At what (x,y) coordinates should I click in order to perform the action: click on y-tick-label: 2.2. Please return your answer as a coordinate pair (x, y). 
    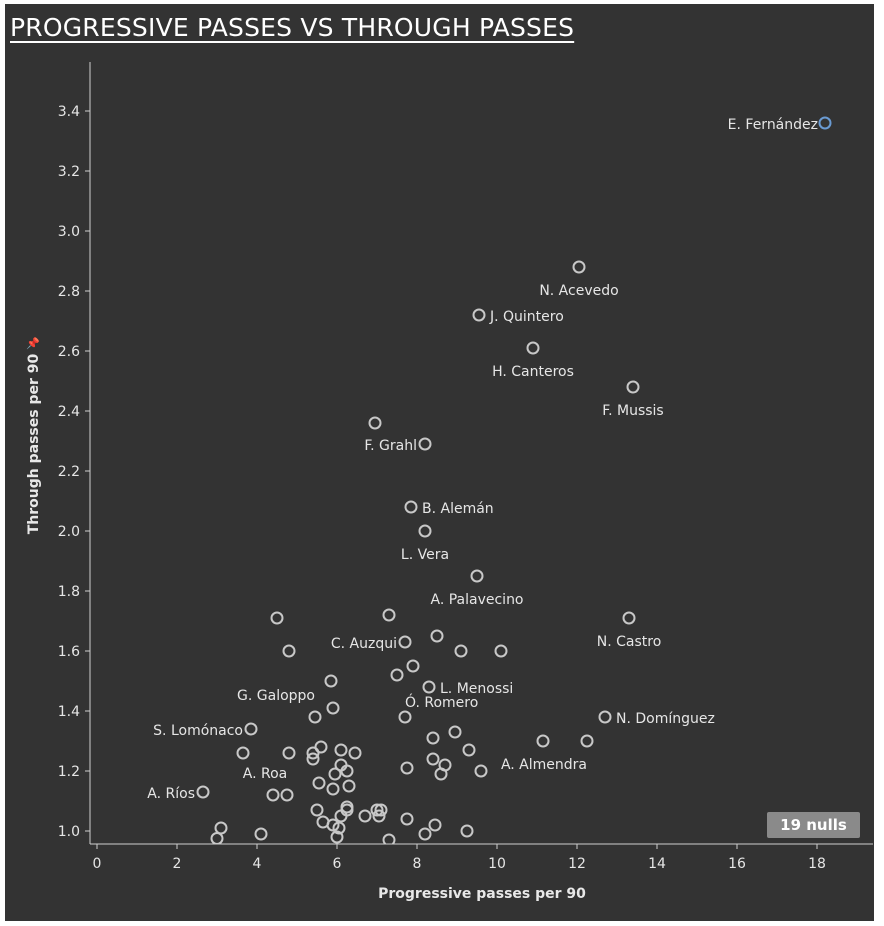
    Looking at the image, I should click on (69, 472).